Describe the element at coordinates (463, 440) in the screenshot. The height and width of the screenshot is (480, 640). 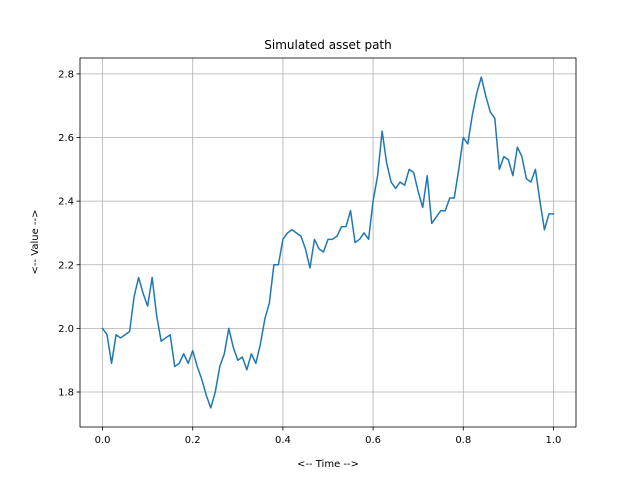
I see `x-tick-label: 0.8` at that location.